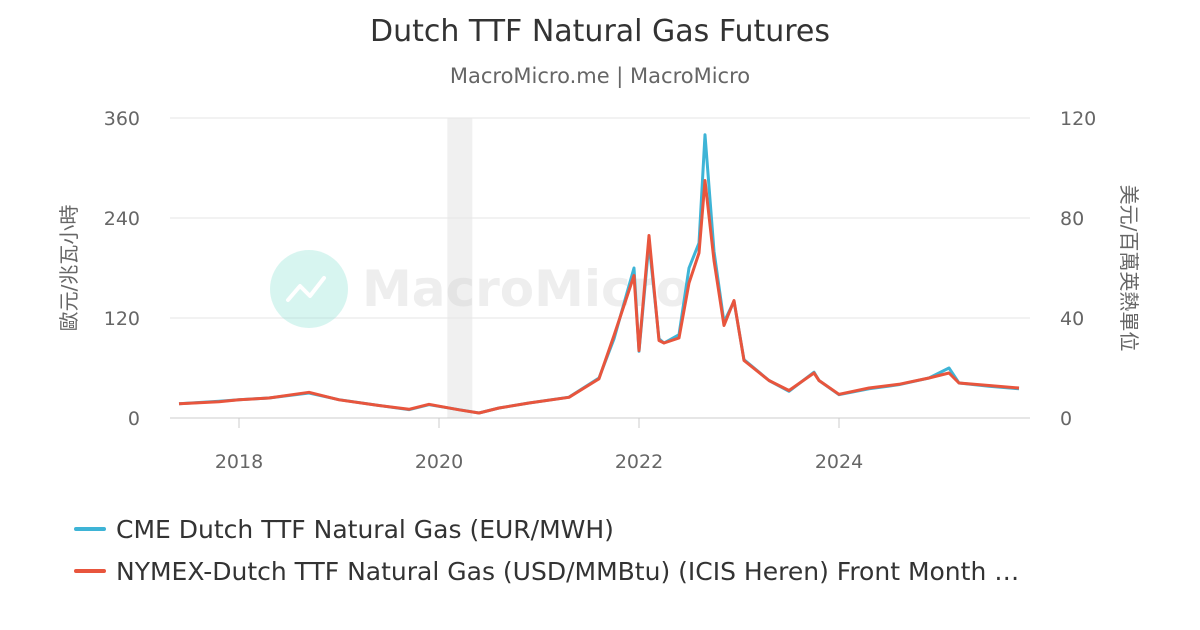 This screenshot has height=630, width=1200. What do you see at coordinates (600, 31) in the screenshot?
I see `chart-title: Dutch TTF Natural Gas Futures` at bounding box center [600, 31].